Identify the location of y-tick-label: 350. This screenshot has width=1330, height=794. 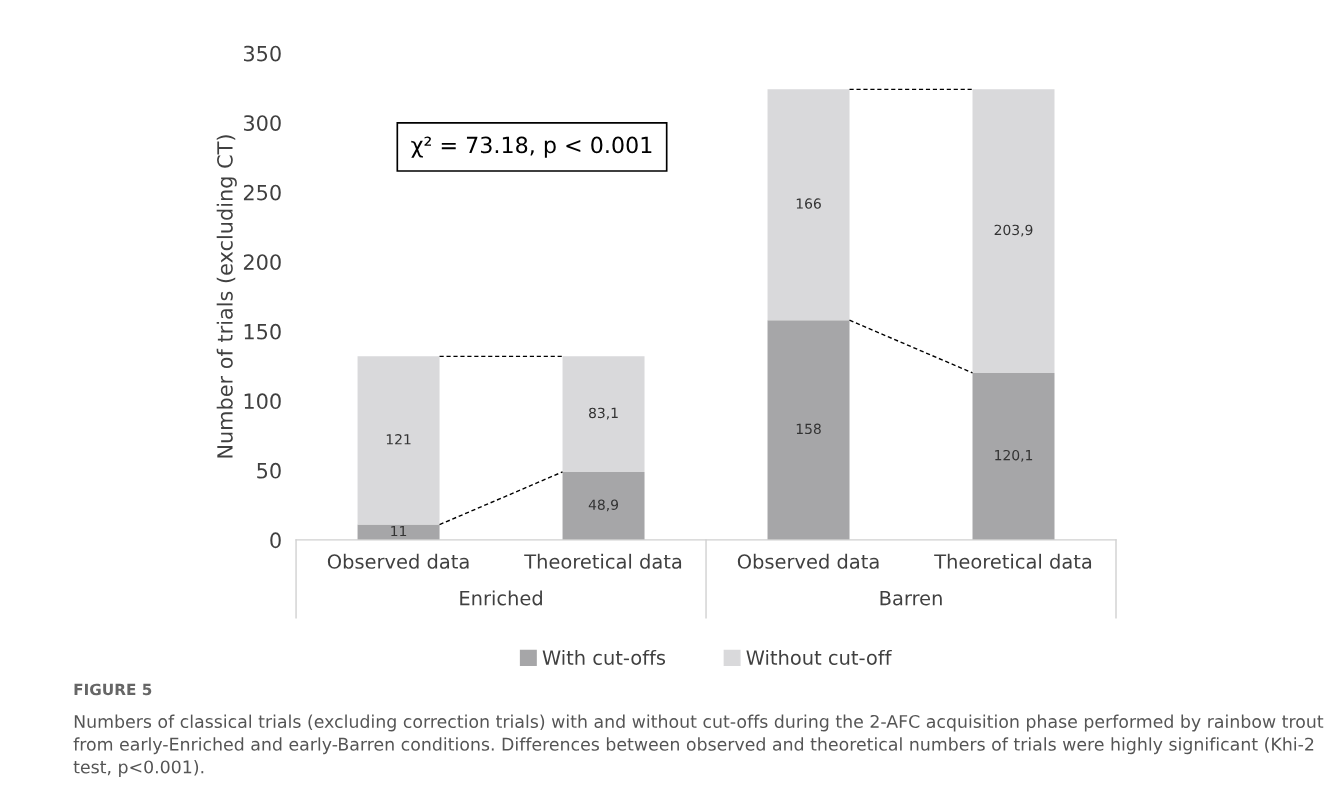
(262, 53).